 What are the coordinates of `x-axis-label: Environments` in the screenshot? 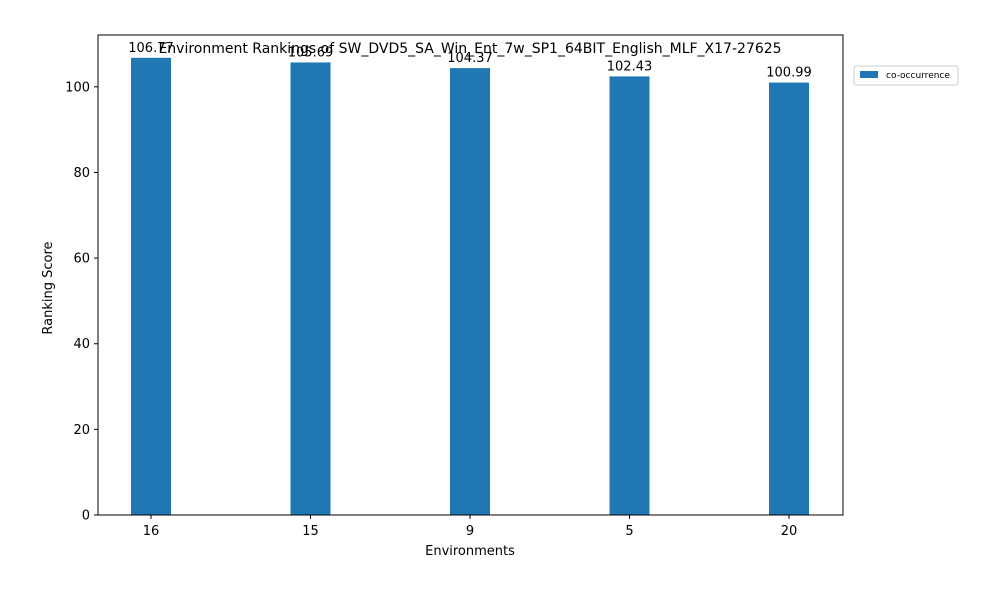 It's located at (470, 551).